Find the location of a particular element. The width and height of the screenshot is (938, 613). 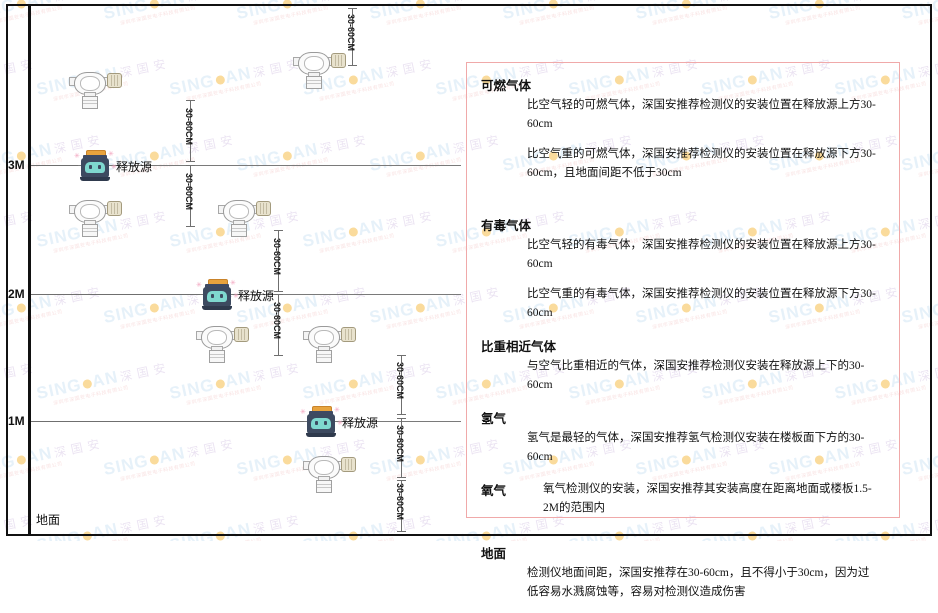

section-paragraph: 氢气是最轻的气体，深国安推荐氢气检测仪安装在楼板面下方的30-60cm is located at coordinates (696, 447).